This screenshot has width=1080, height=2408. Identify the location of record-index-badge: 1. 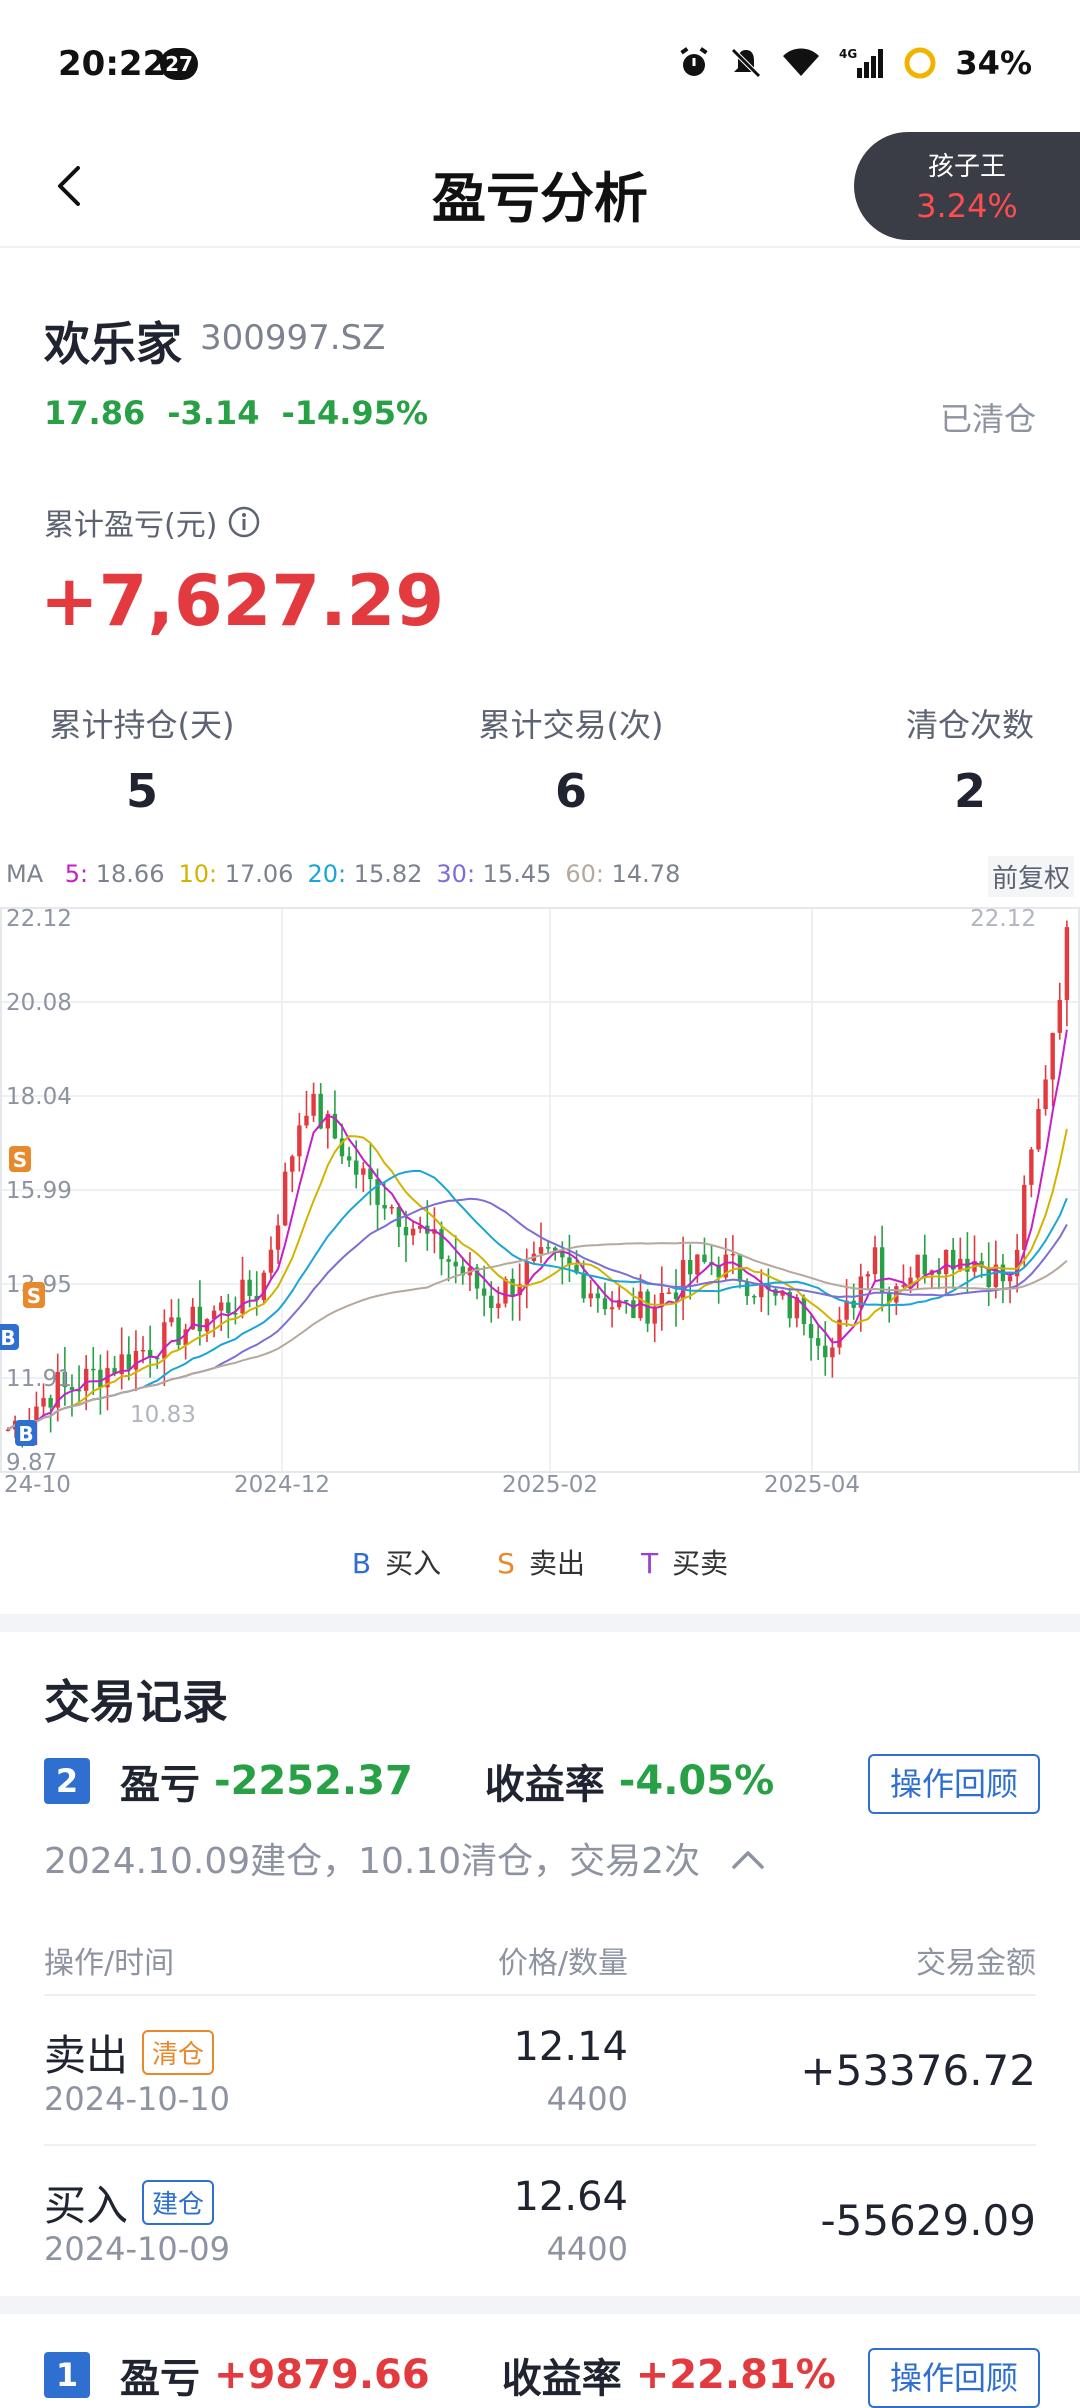
(67, 2375).